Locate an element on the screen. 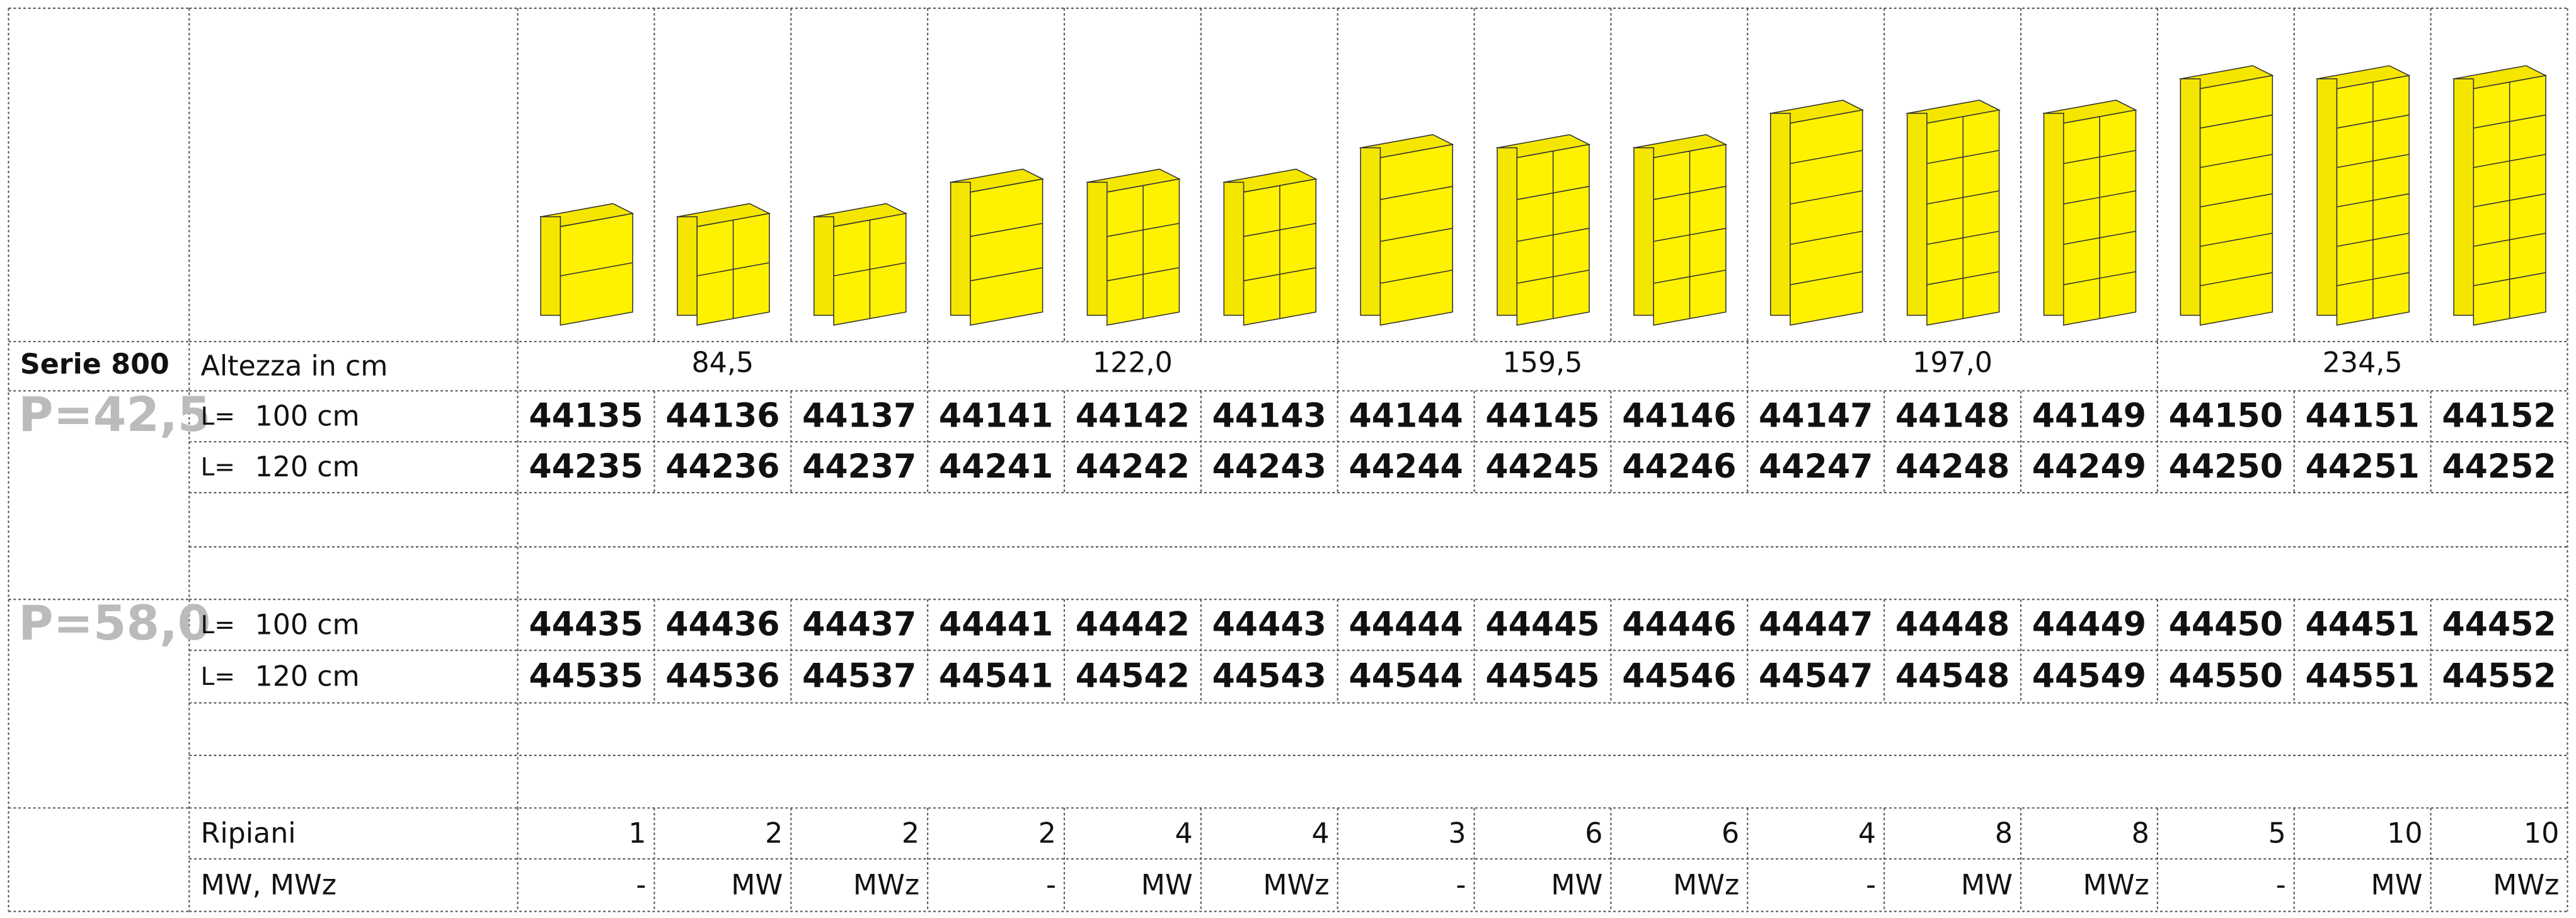 The height and width of the screenshot is (918, 2576). article-code: 44137 is located at coordinates (859, 416).